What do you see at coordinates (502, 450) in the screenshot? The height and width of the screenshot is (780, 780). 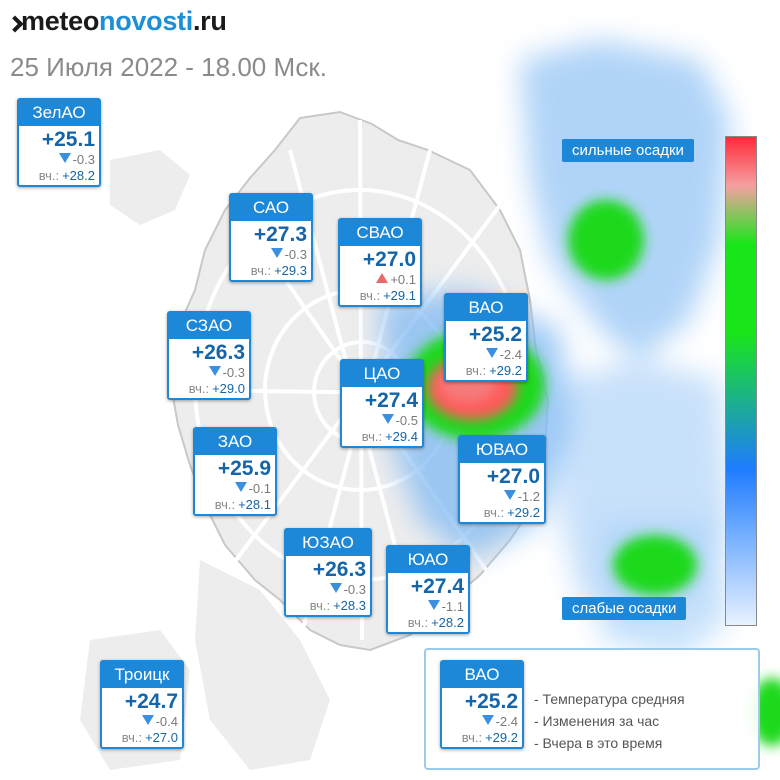 I see `district-name: ЮВАО` at bounding box center [502, 450].